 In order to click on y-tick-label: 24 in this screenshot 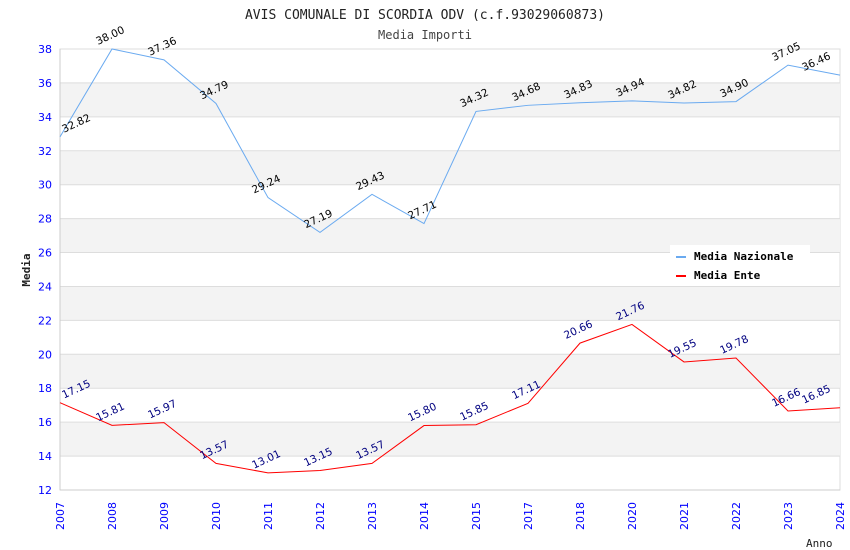, I will do `click(45, 286)`.